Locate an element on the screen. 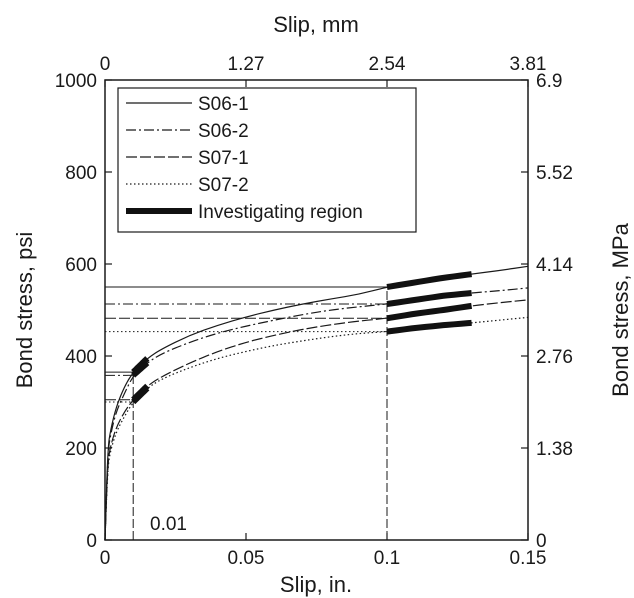 Image resolution: width=634 pixels, height=598 pixels. x-tick-label: 0 is located at coordinates (105, 558).